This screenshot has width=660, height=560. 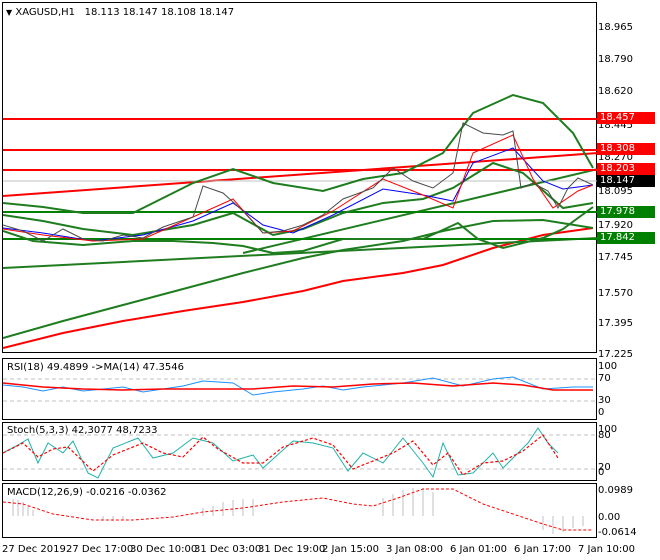 I want to click on resistance-tag-3: 18.203, so click(x=626, y=169).